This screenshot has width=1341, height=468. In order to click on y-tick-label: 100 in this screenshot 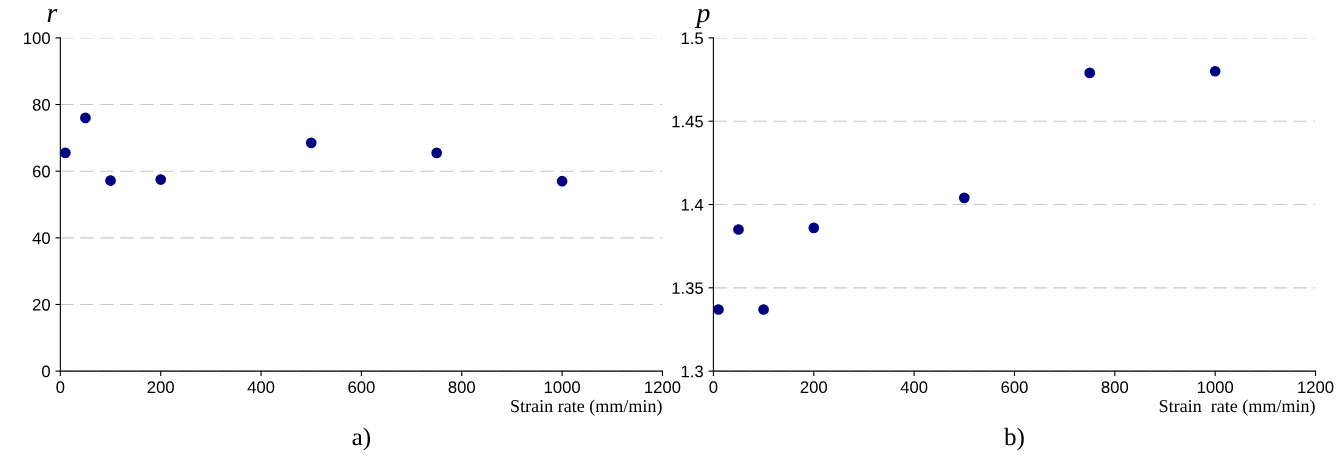, I will do `click(37, 38)`.